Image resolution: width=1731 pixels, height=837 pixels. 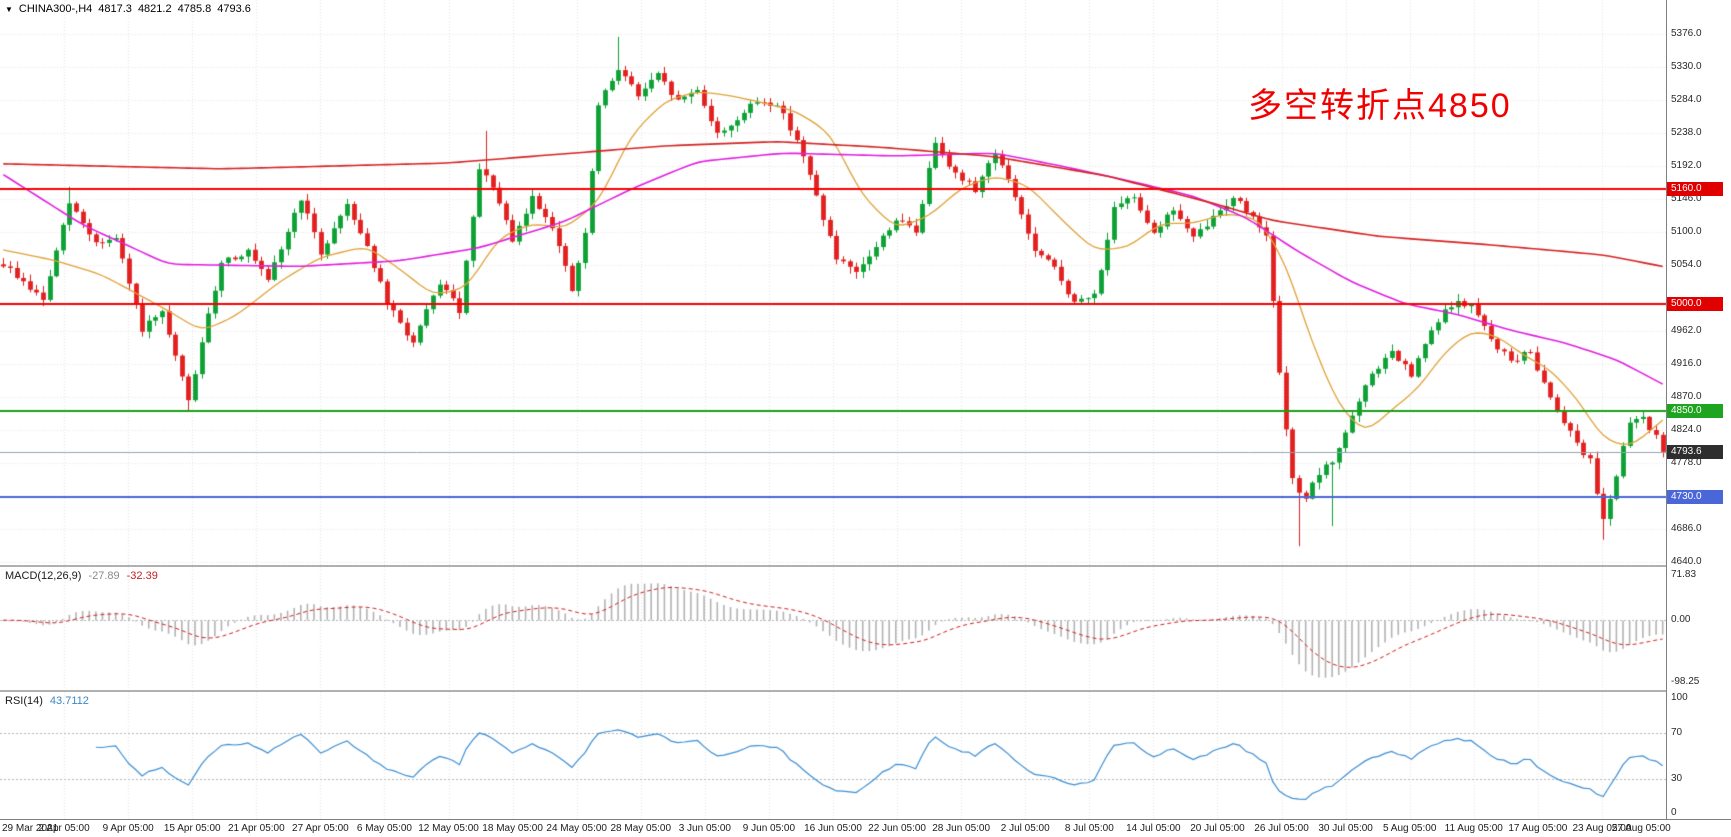 I want to click on rsi-name: RSI(14), so click(x=24, y=701).